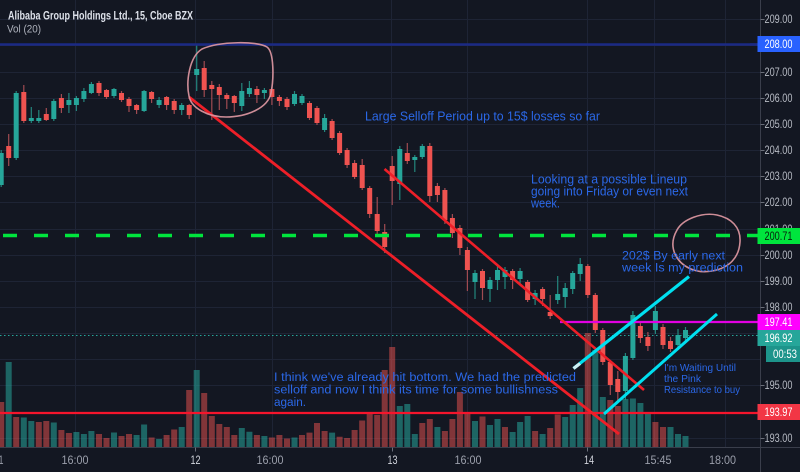 The height and width of the screenshot is (472, 800). I want to click on svg-text: week., so click(545, 204).